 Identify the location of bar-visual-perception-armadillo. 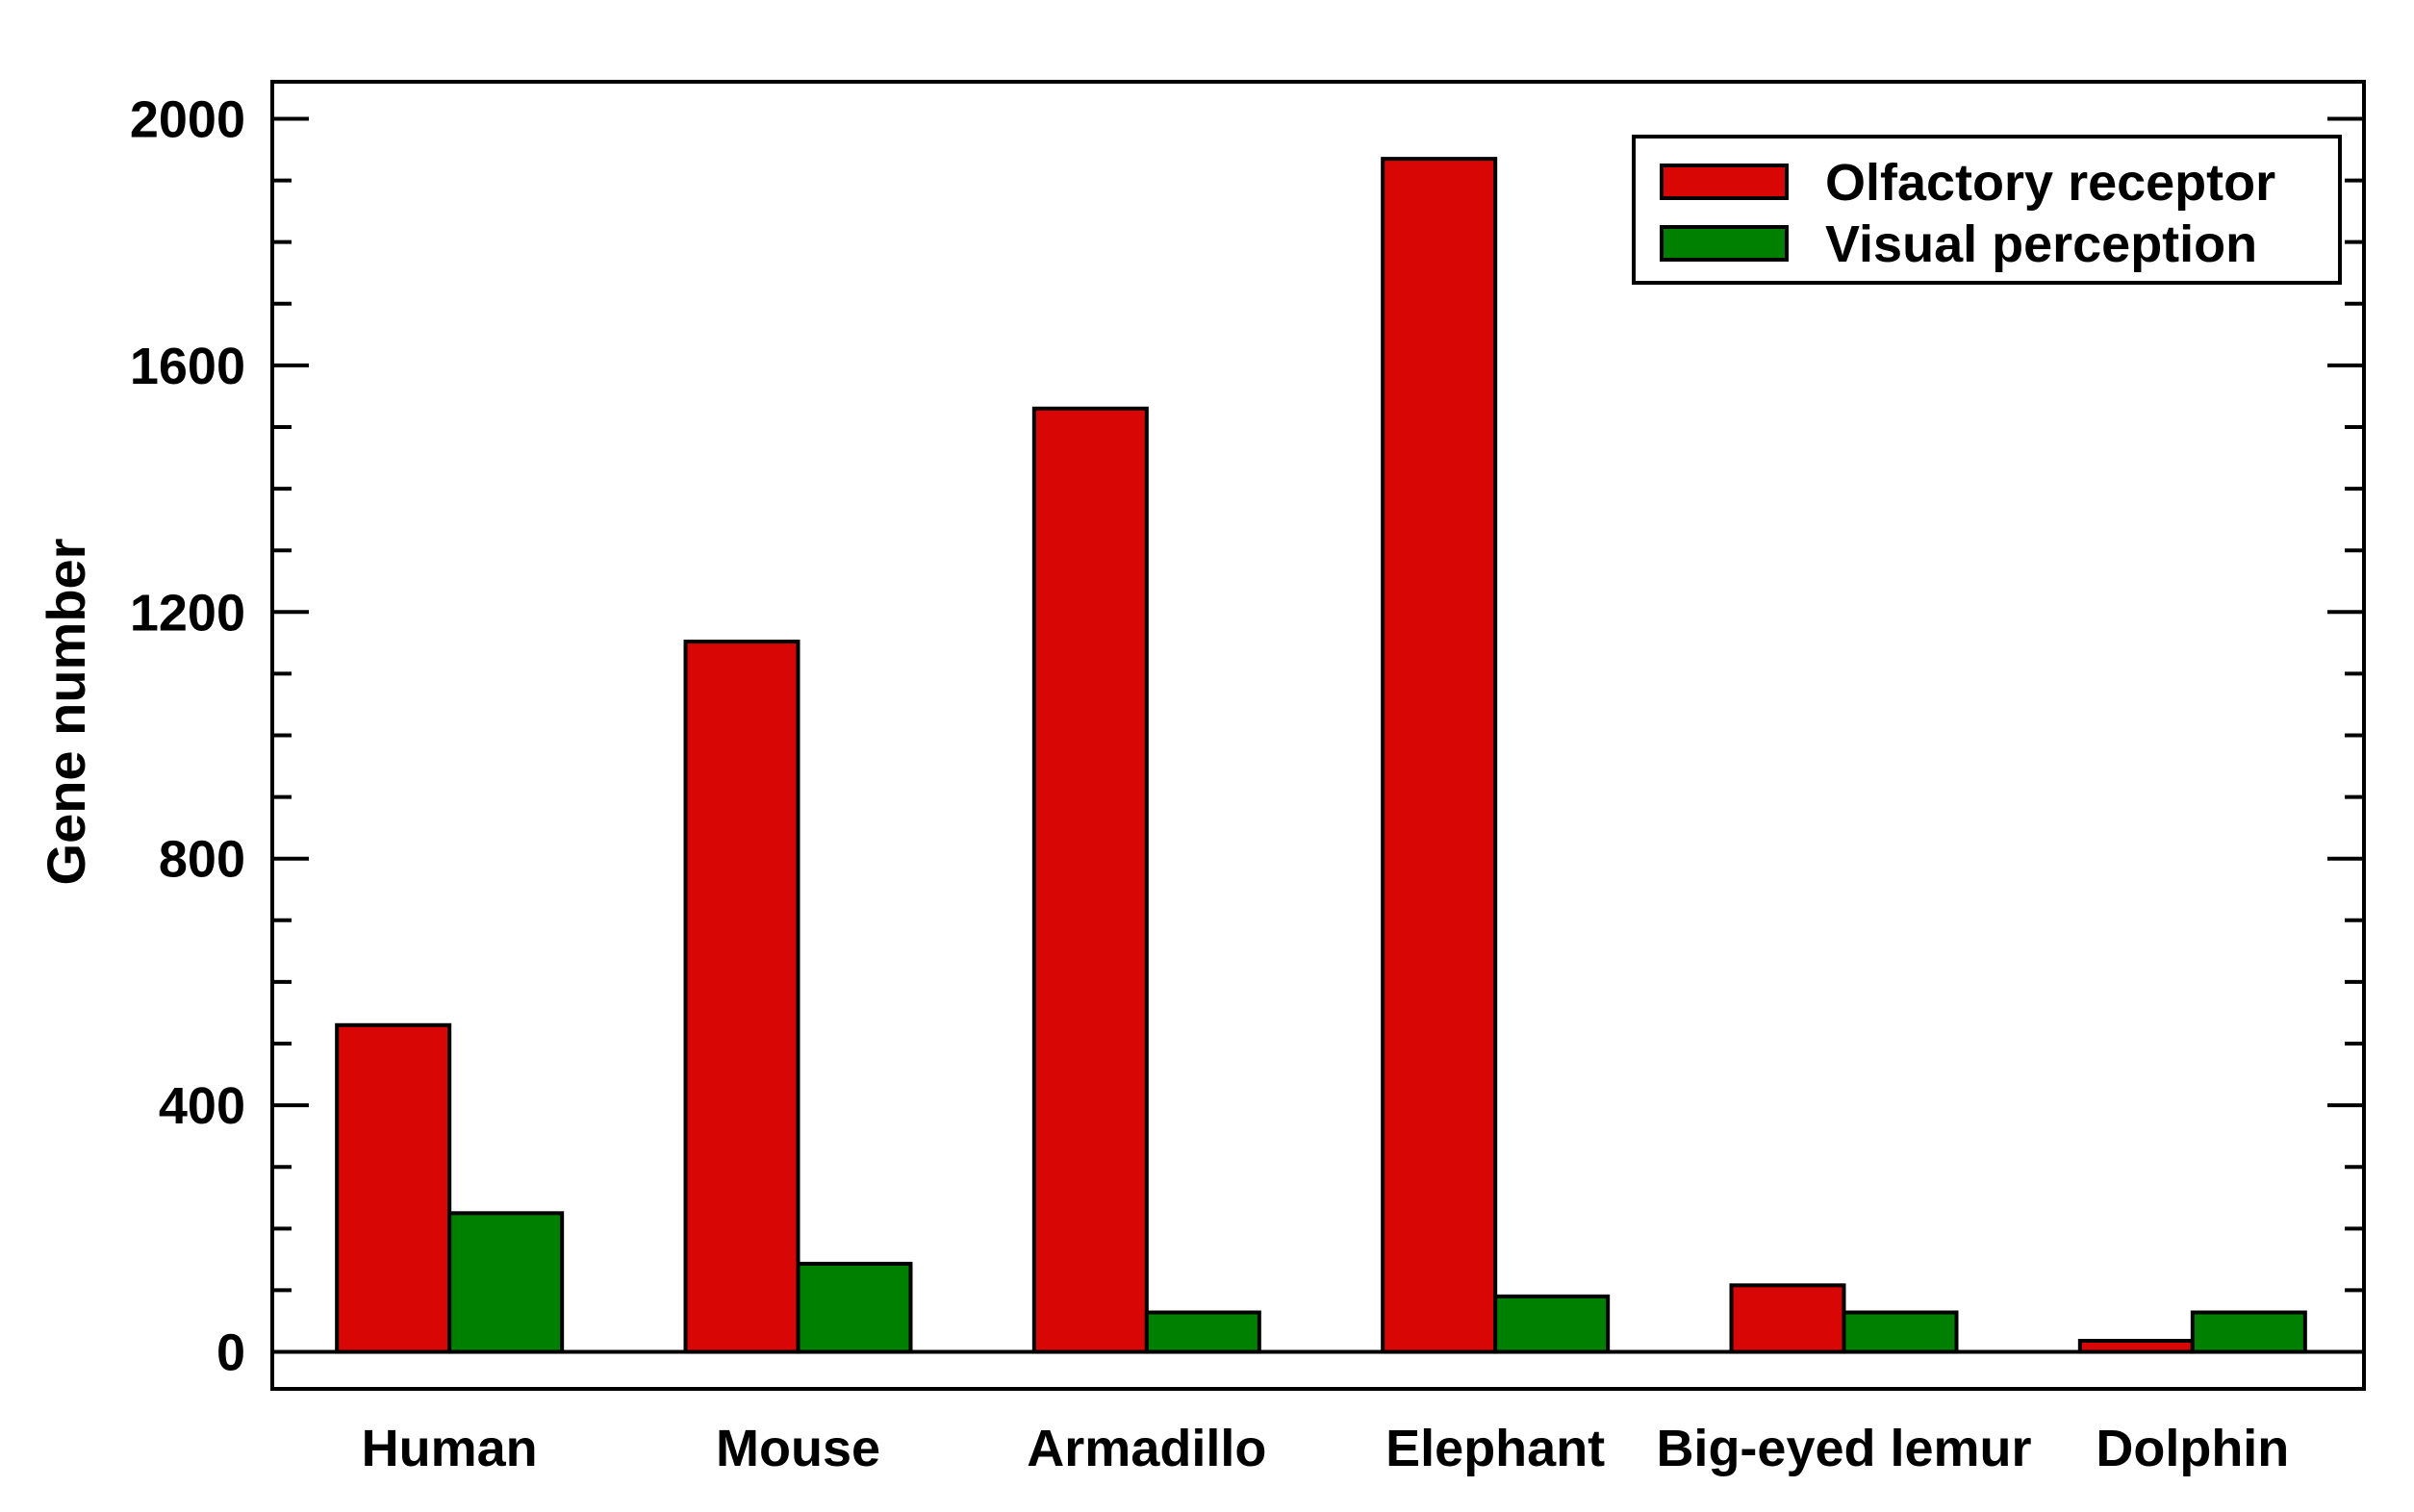
(1202, 1332).